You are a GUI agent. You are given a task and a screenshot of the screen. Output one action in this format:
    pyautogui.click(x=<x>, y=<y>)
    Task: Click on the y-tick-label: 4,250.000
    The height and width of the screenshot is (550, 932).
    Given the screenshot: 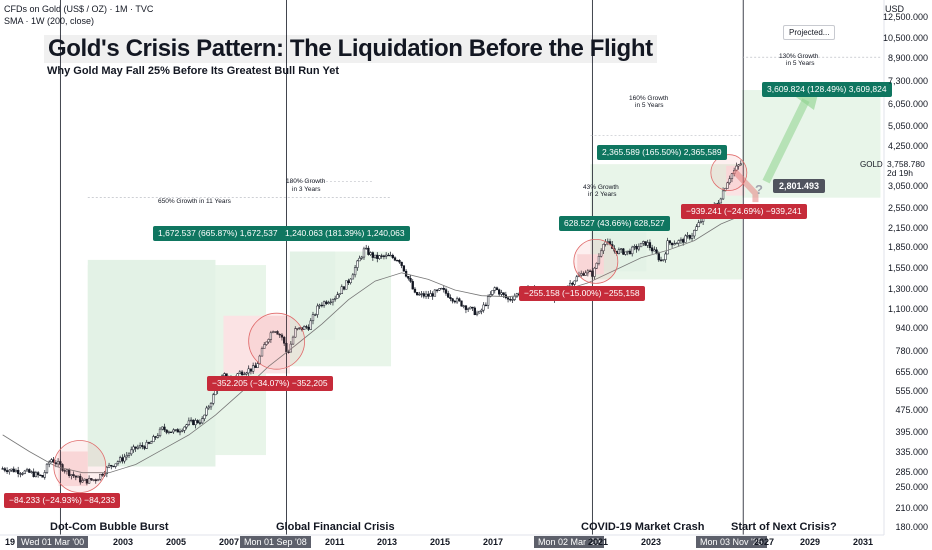 What is the action you would take?
    pyautogui.click(x=907, y=146)
    